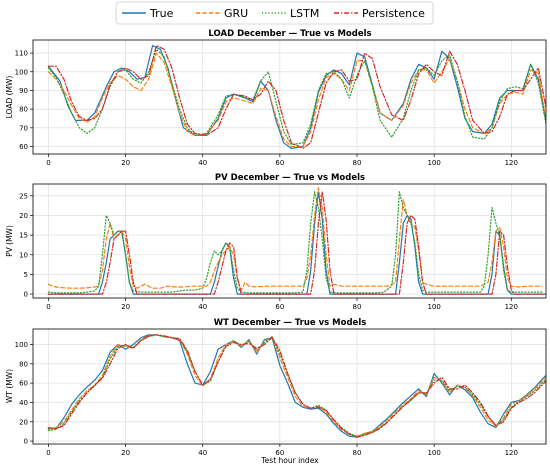 This screenshot has height=467, width=550. I want to click on y-tick-label: 25, so click(23, 196).